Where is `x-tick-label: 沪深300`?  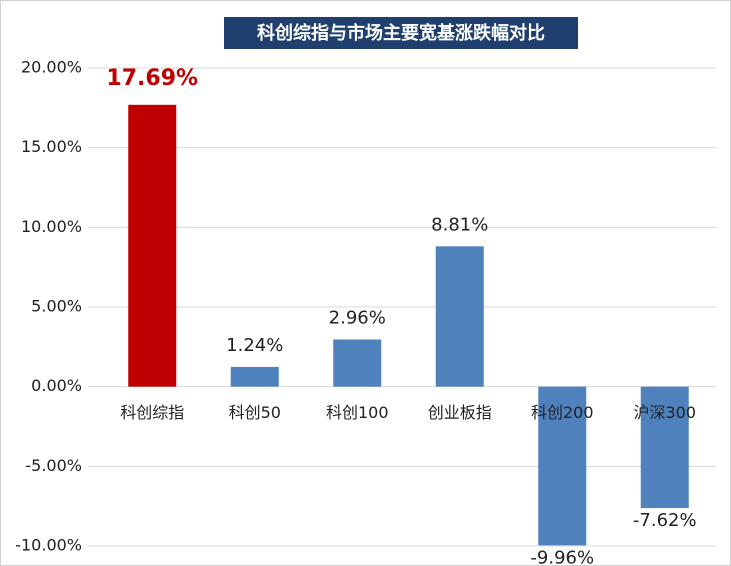 x-tick-label: 沪深300 is located at coordinates (664, 412).